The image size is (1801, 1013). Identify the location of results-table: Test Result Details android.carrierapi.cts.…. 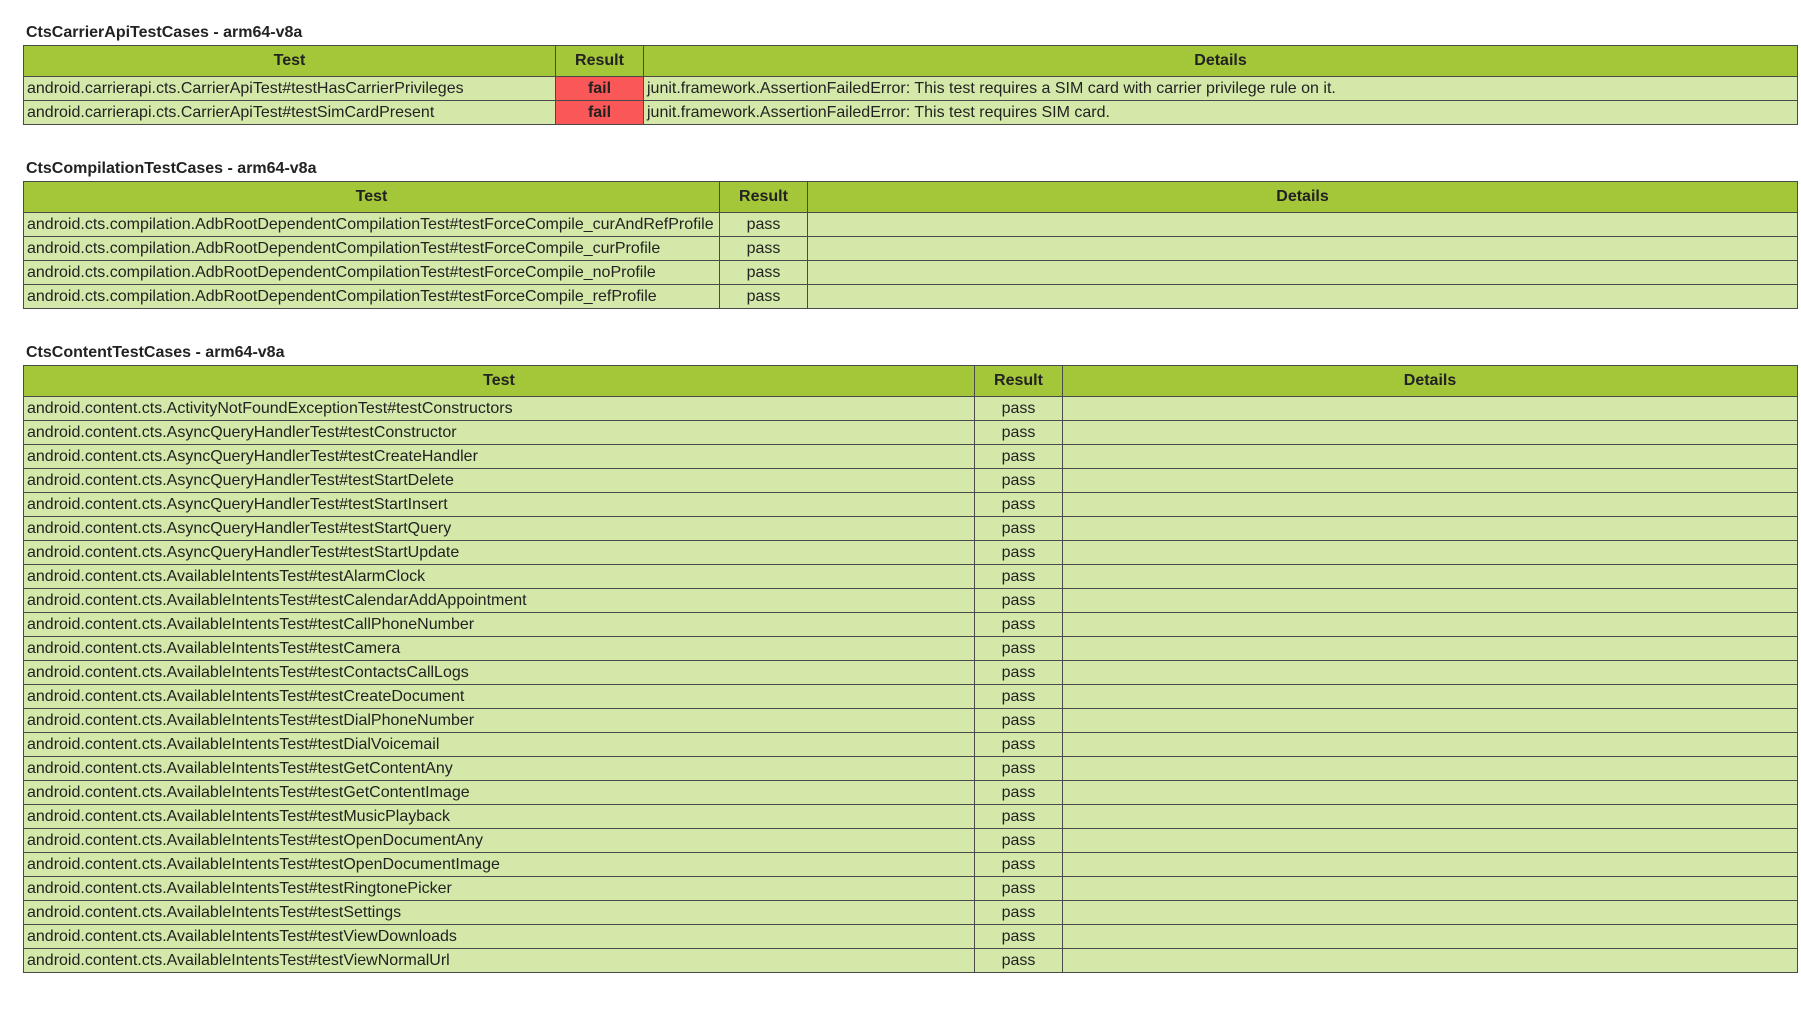
(910, 85).